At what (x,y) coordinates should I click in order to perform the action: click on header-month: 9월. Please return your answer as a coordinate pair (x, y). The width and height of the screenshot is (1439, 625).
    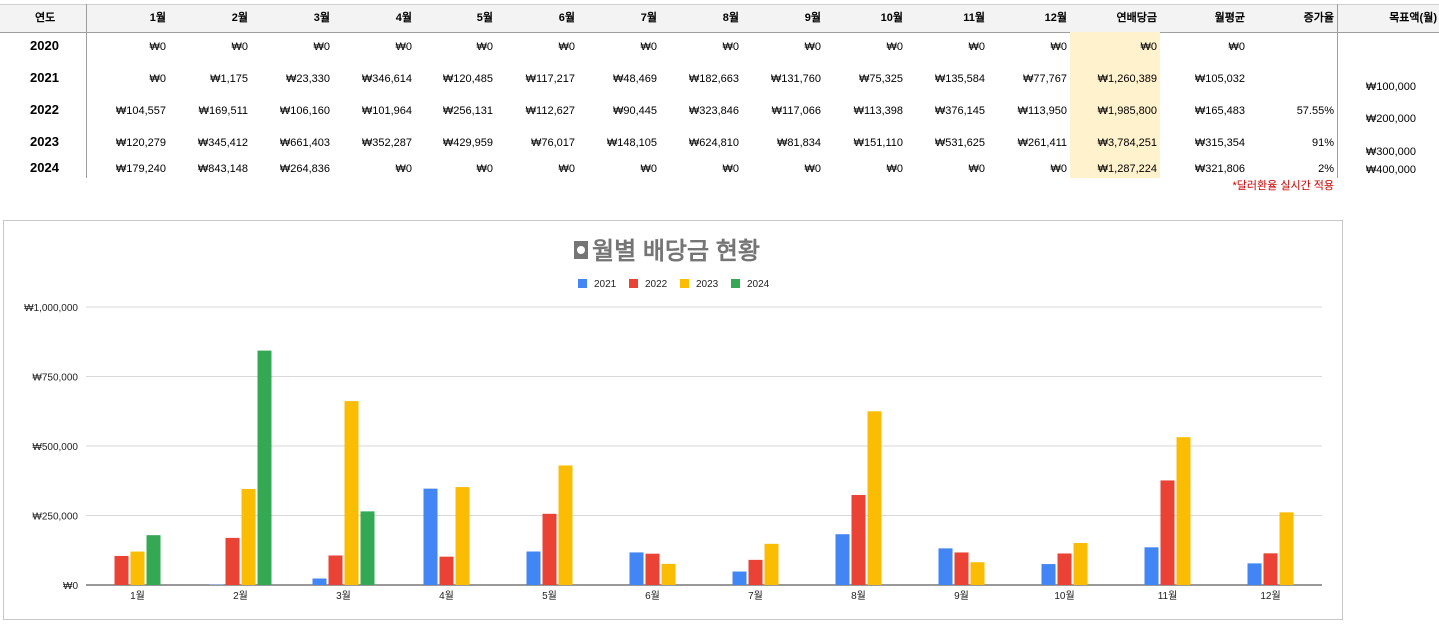
    Looking at the image, I should click on (812, 18).